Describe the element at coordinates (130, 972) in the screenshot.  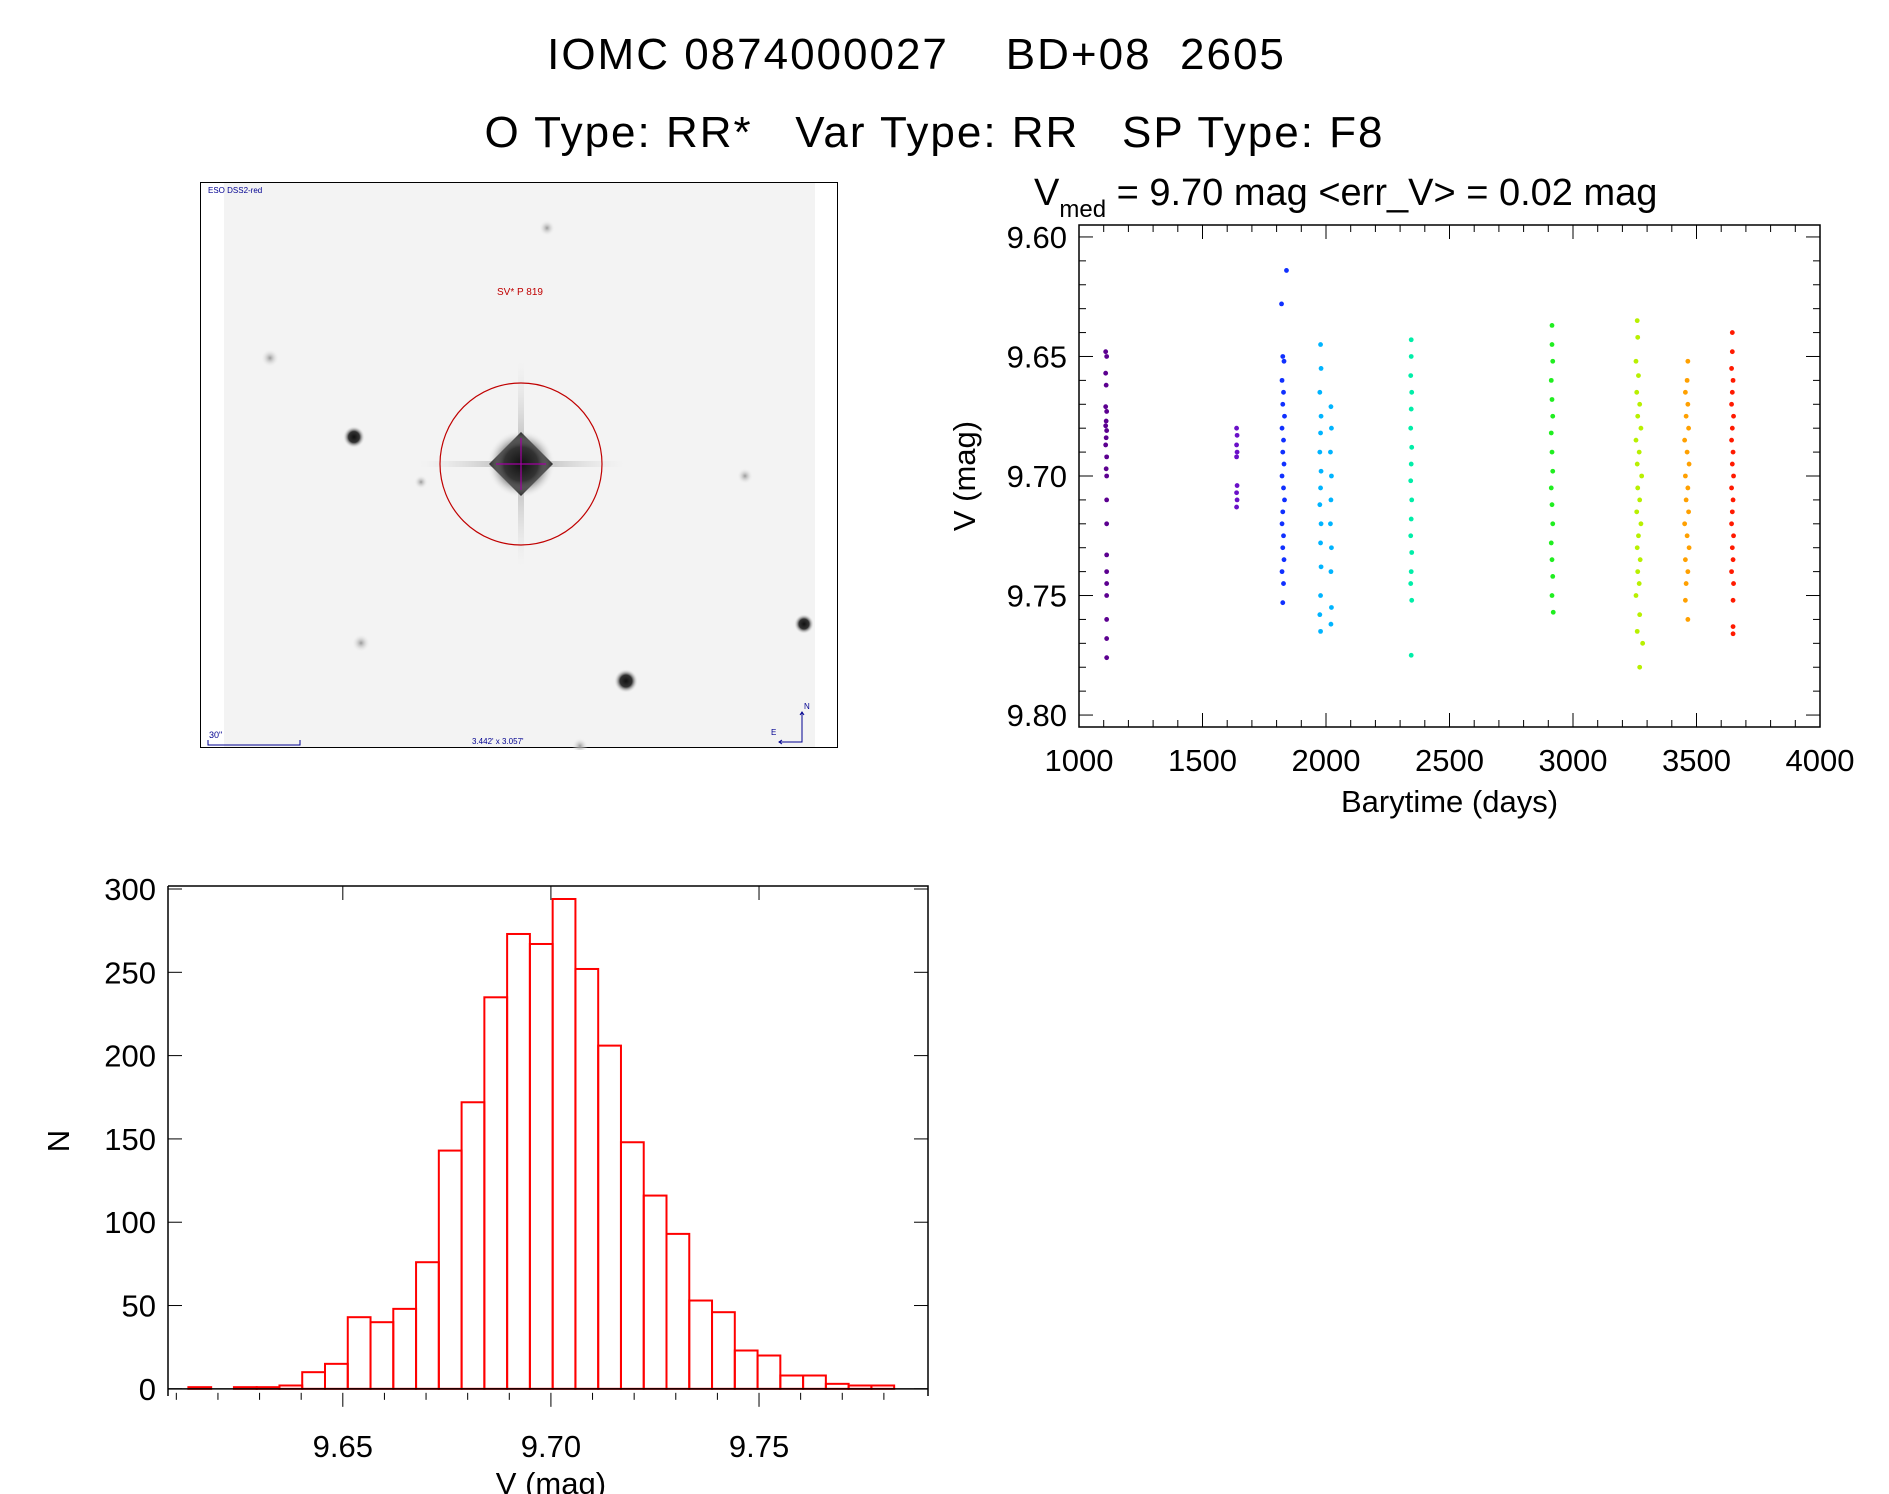
I see `y-tick-label: 250` at that location.